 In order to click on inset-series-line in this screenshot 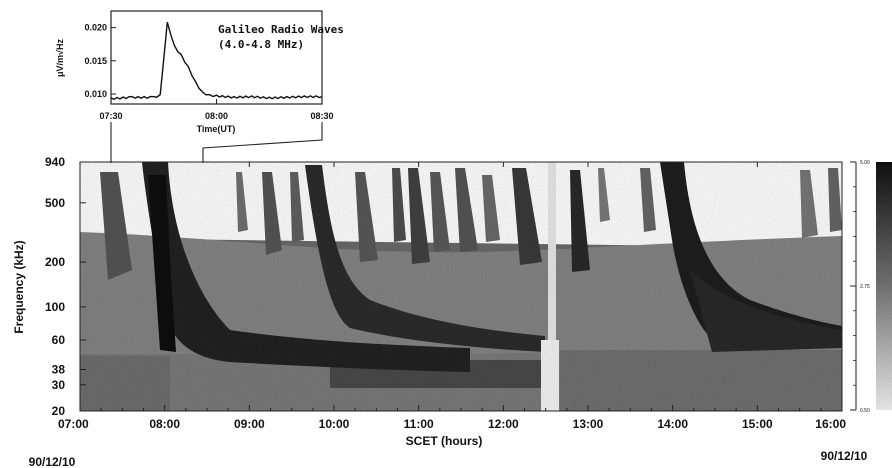, I will do `click(216, 61)`.